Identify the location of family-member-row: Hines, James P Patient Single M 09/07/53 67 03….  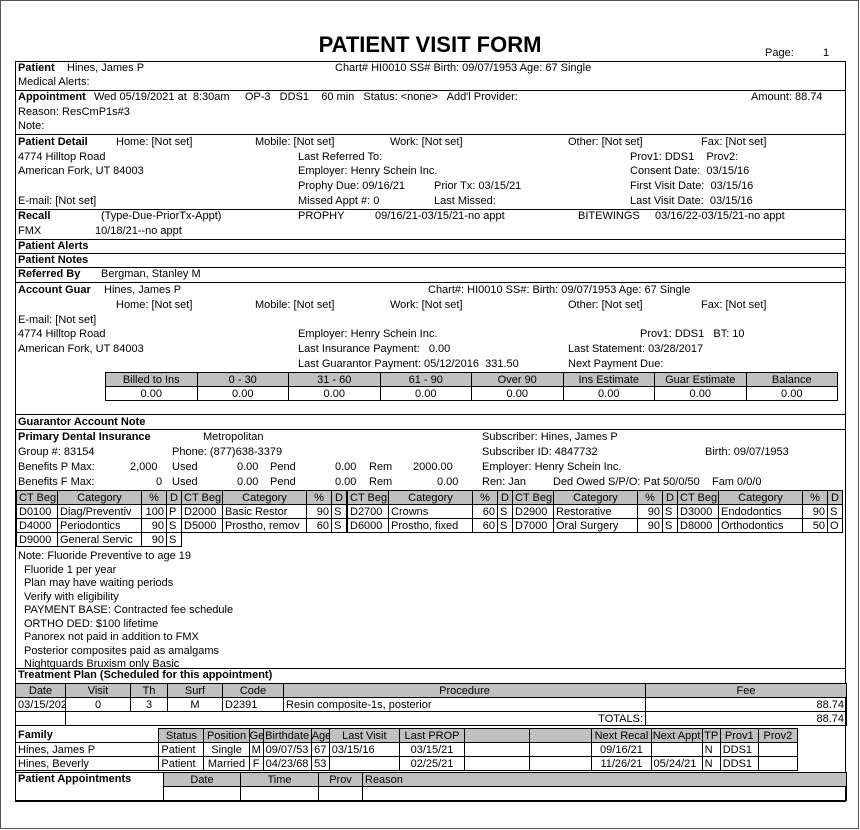
(406, 749).